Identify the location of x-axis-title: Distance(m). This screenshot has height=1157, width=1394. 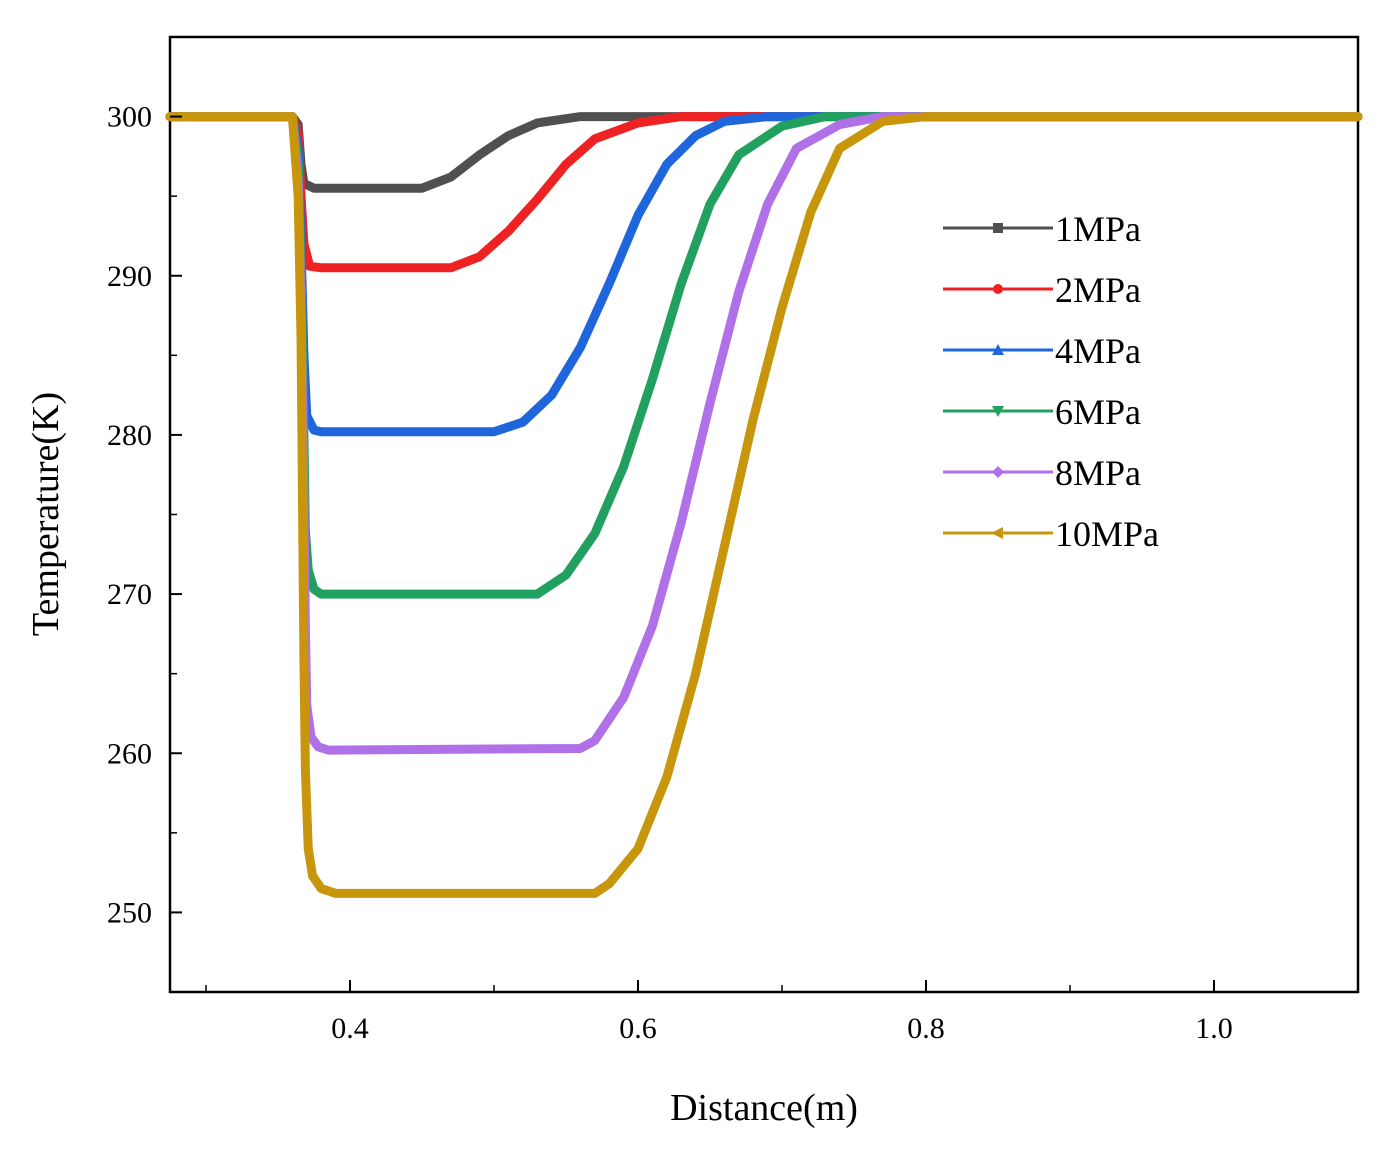
(764, 1108).